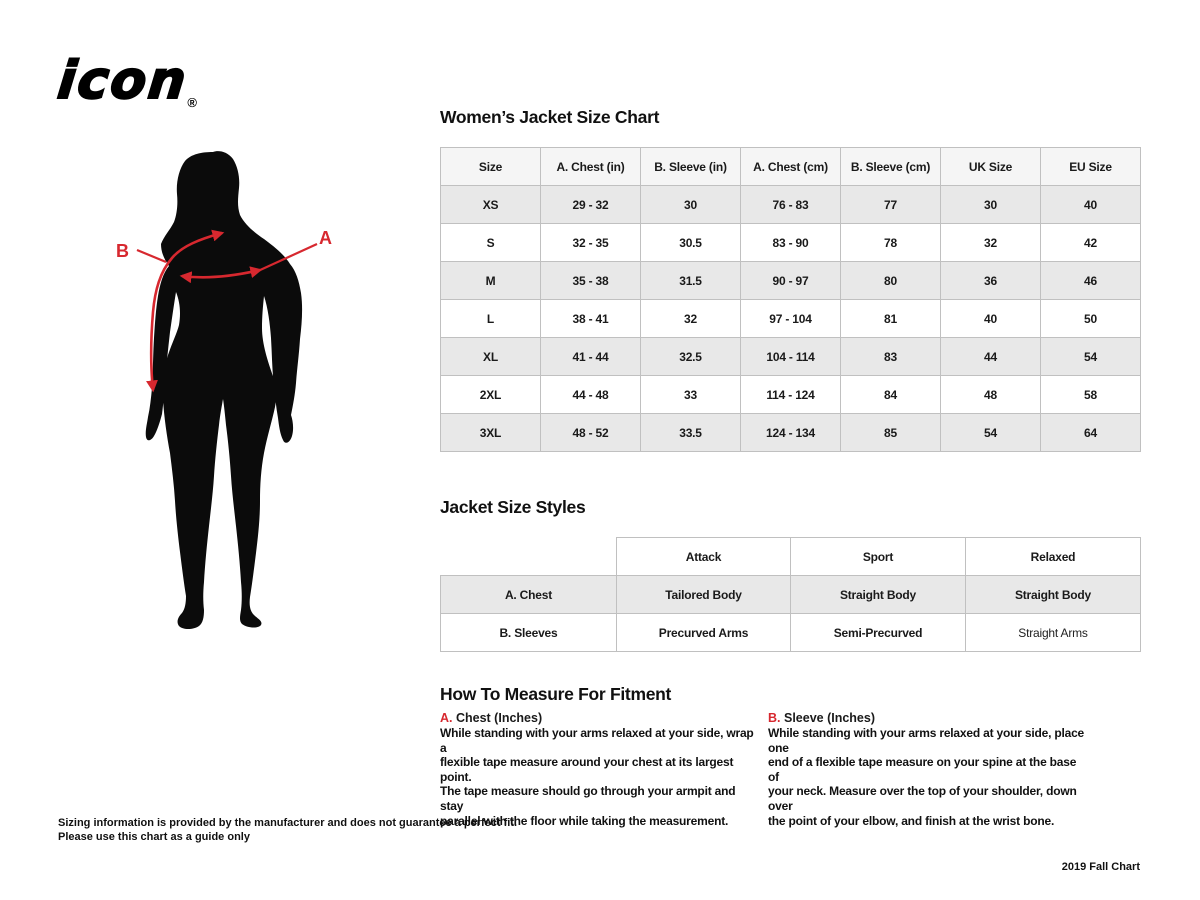  I want to click on column-header: EU Size, so click(1090, 166).